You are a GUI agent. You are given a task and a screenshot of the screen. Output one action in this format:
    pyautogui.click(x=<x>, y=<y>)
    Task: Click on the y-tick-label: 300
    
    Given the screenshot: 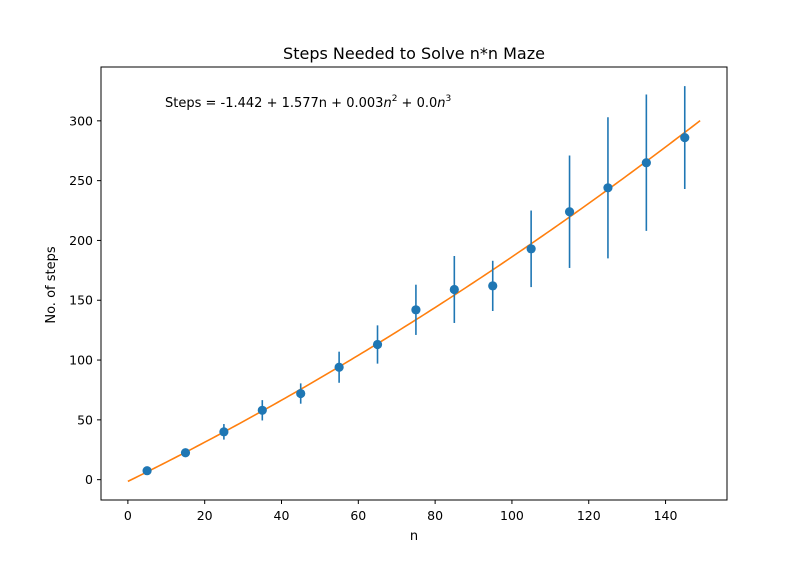 What is the action you would take?
    pyautogui.click(x=81, y=120)
    